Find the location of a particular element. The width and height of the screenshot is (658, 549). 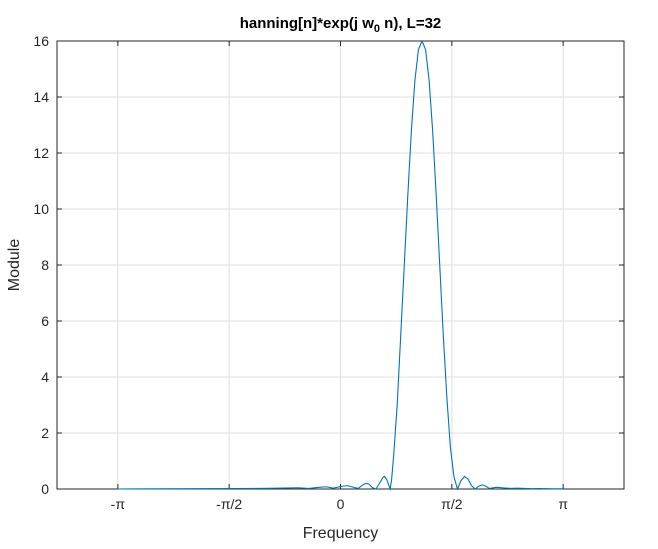

chart-title: hanning[n]*exp(j w0 n), L=32 is located at coordinates (341, 25).